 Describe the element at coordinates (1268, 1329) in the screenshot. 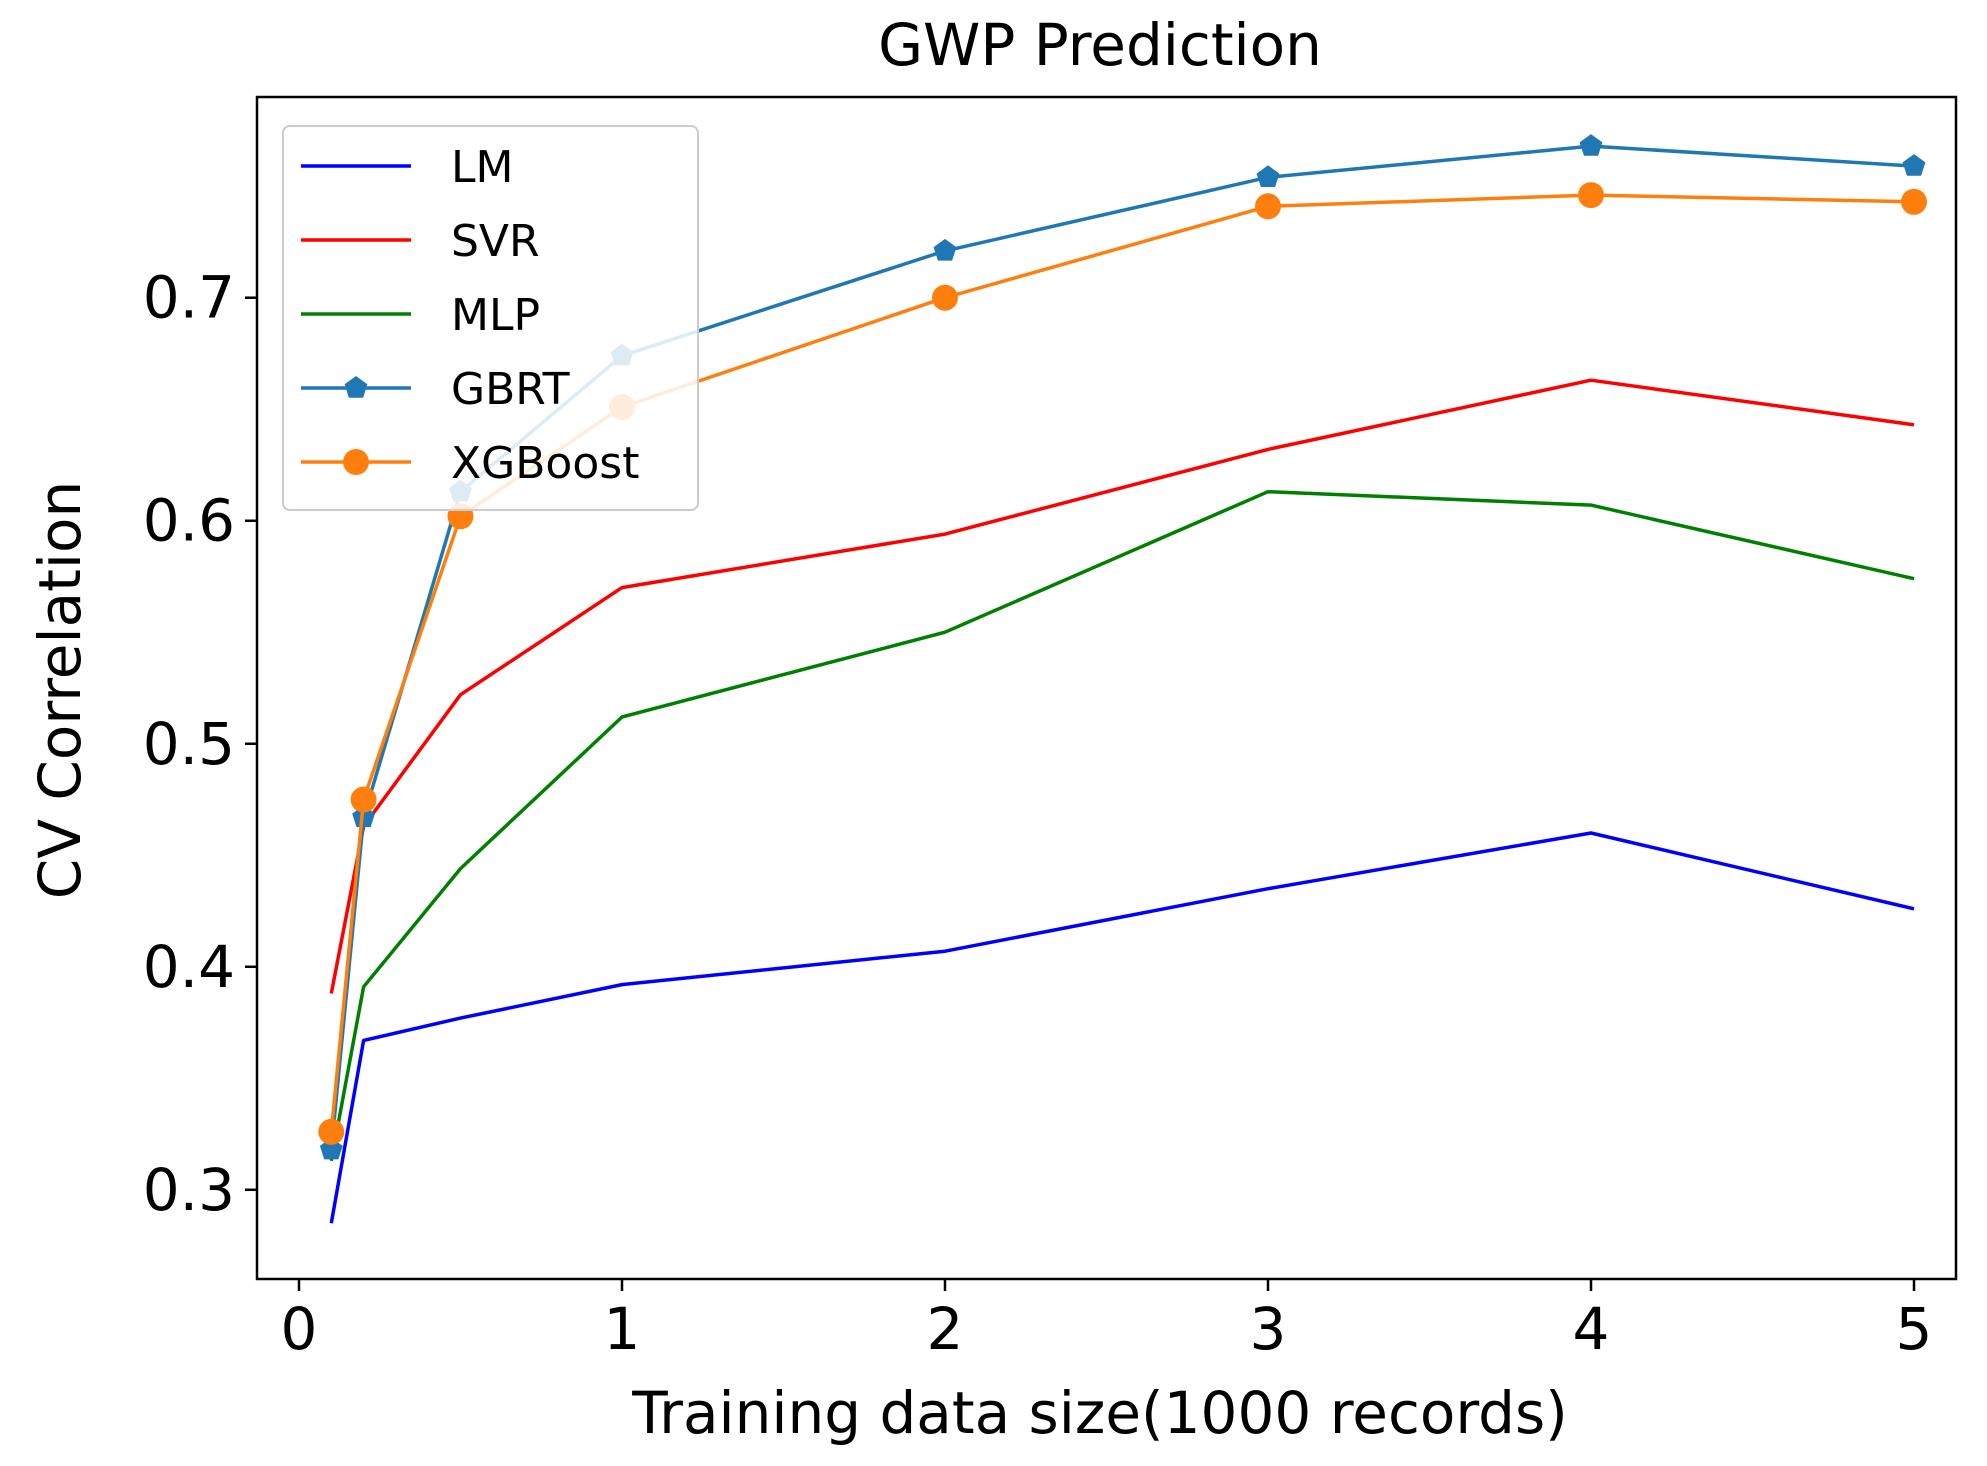

I see `x-tick-label: 3` at that location.